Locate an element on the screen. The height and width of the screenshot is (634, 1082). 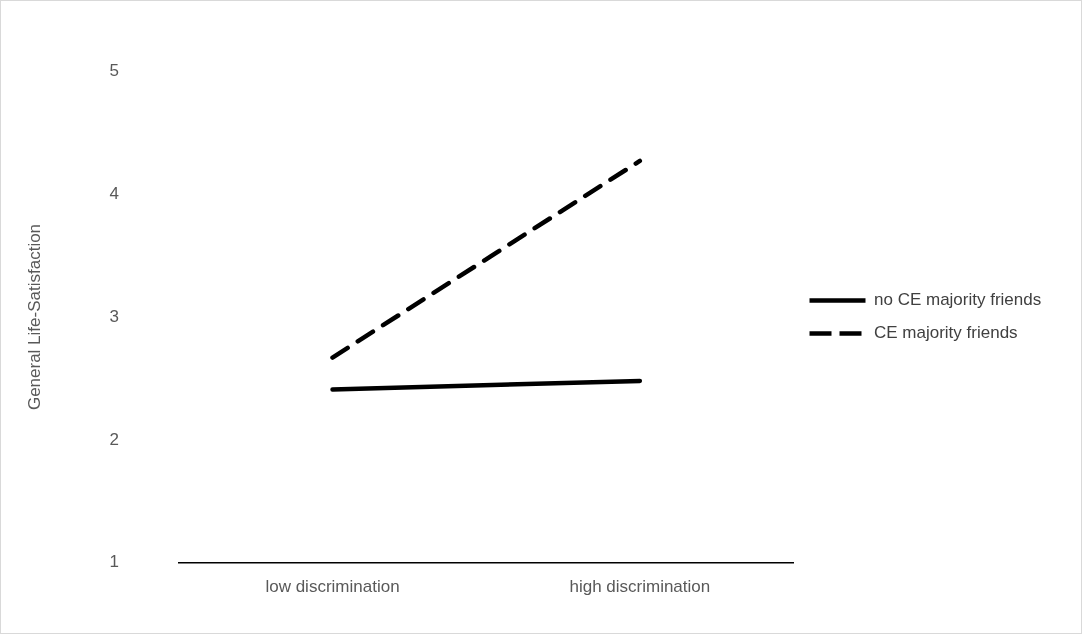
y-tick-label: 3 is located at coordinates (114, 316).